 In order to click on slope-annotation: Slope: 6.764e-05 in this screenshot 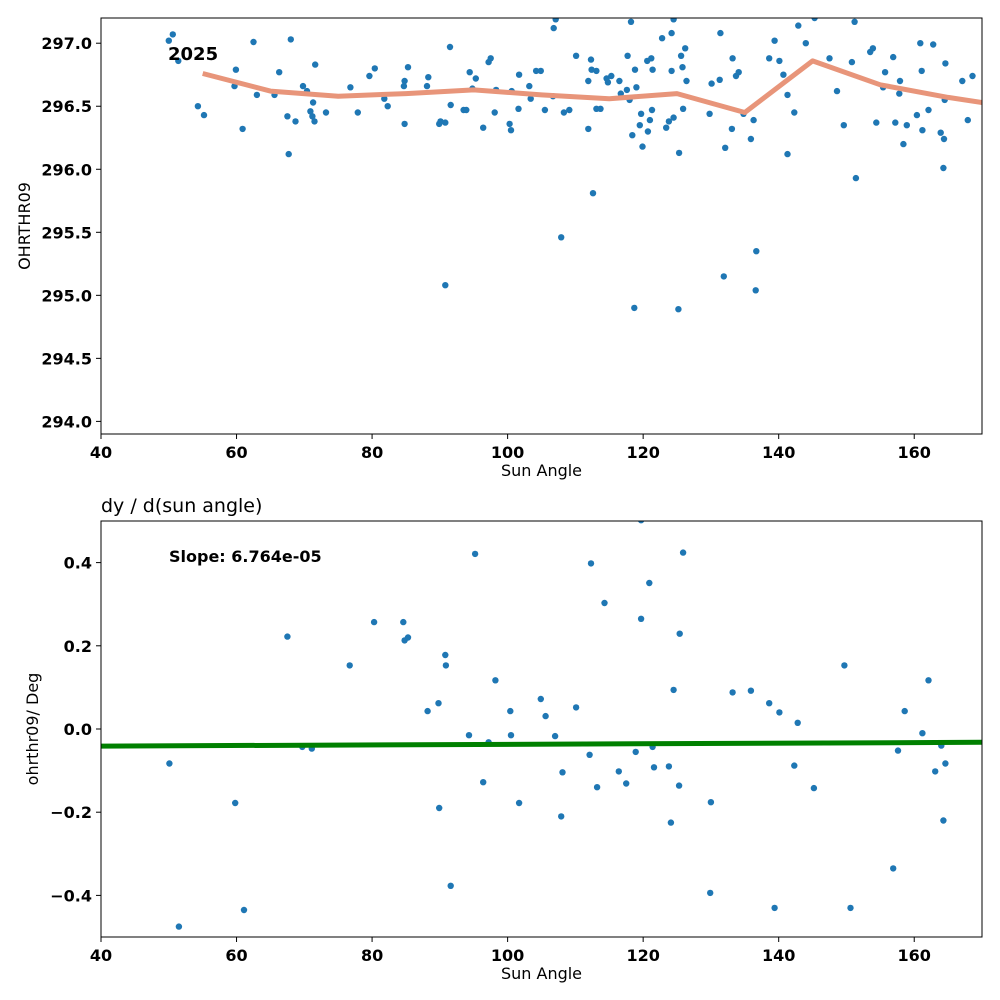, I will do `click(245, 556)`.